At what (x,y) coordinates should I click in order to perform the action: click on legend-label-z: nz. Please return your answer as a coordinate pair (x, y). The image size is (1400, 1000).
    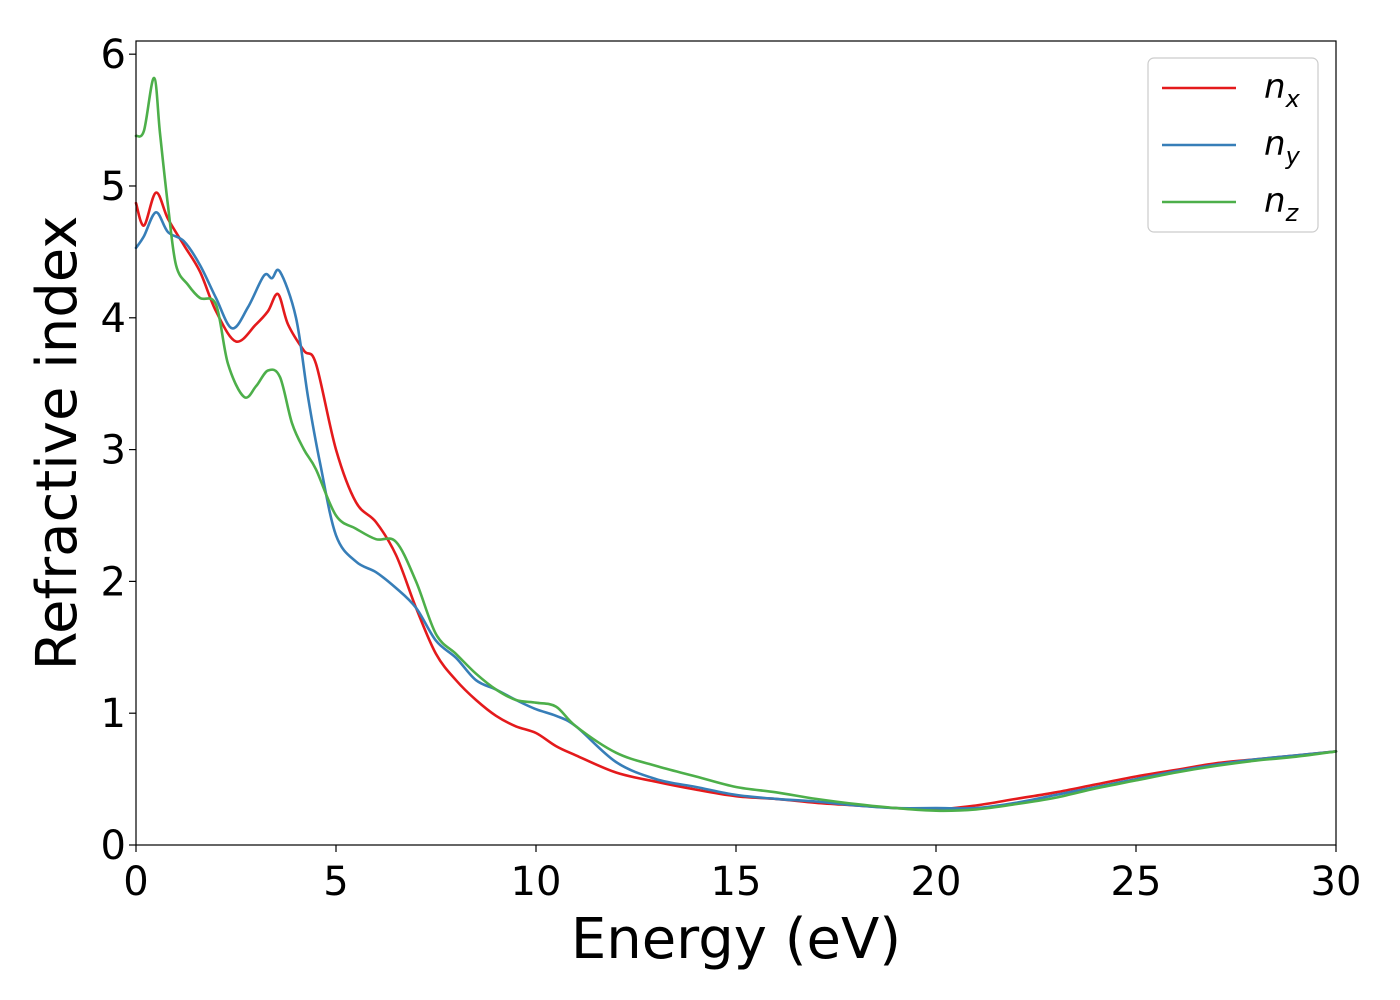
    Looking at the image, I should click on (1282, 204).